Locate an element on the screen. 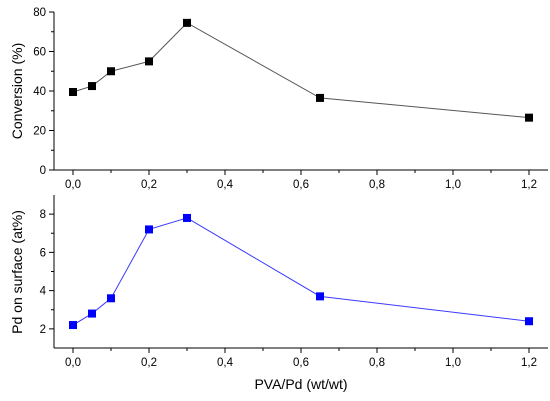  bottom-y-axis-title: Pd on surface (at%) is located at coordinates (17, 272).